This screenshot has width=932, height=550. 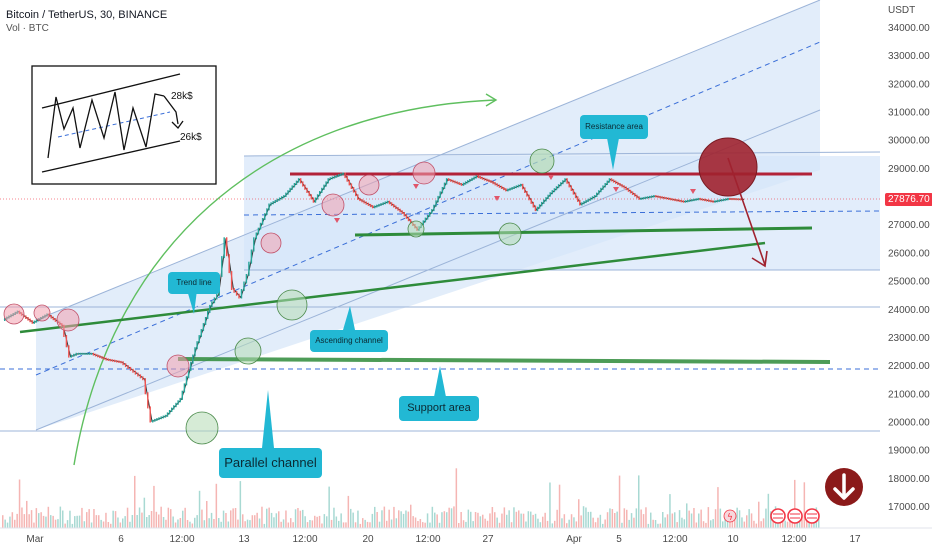 I want to click on volume-bars, so click(x=411, y=498).